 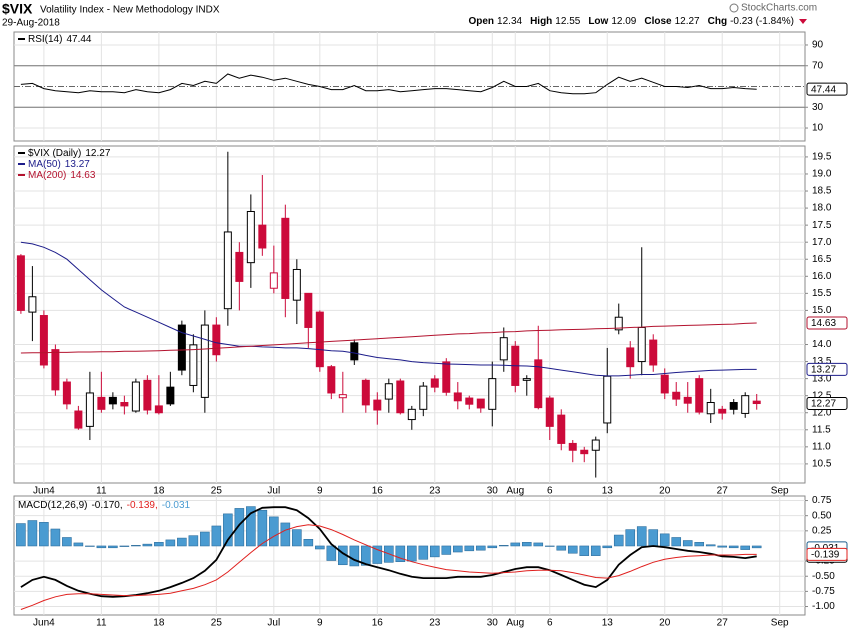 I want to click on symbol: $VIX, so click(x=17, y=9).